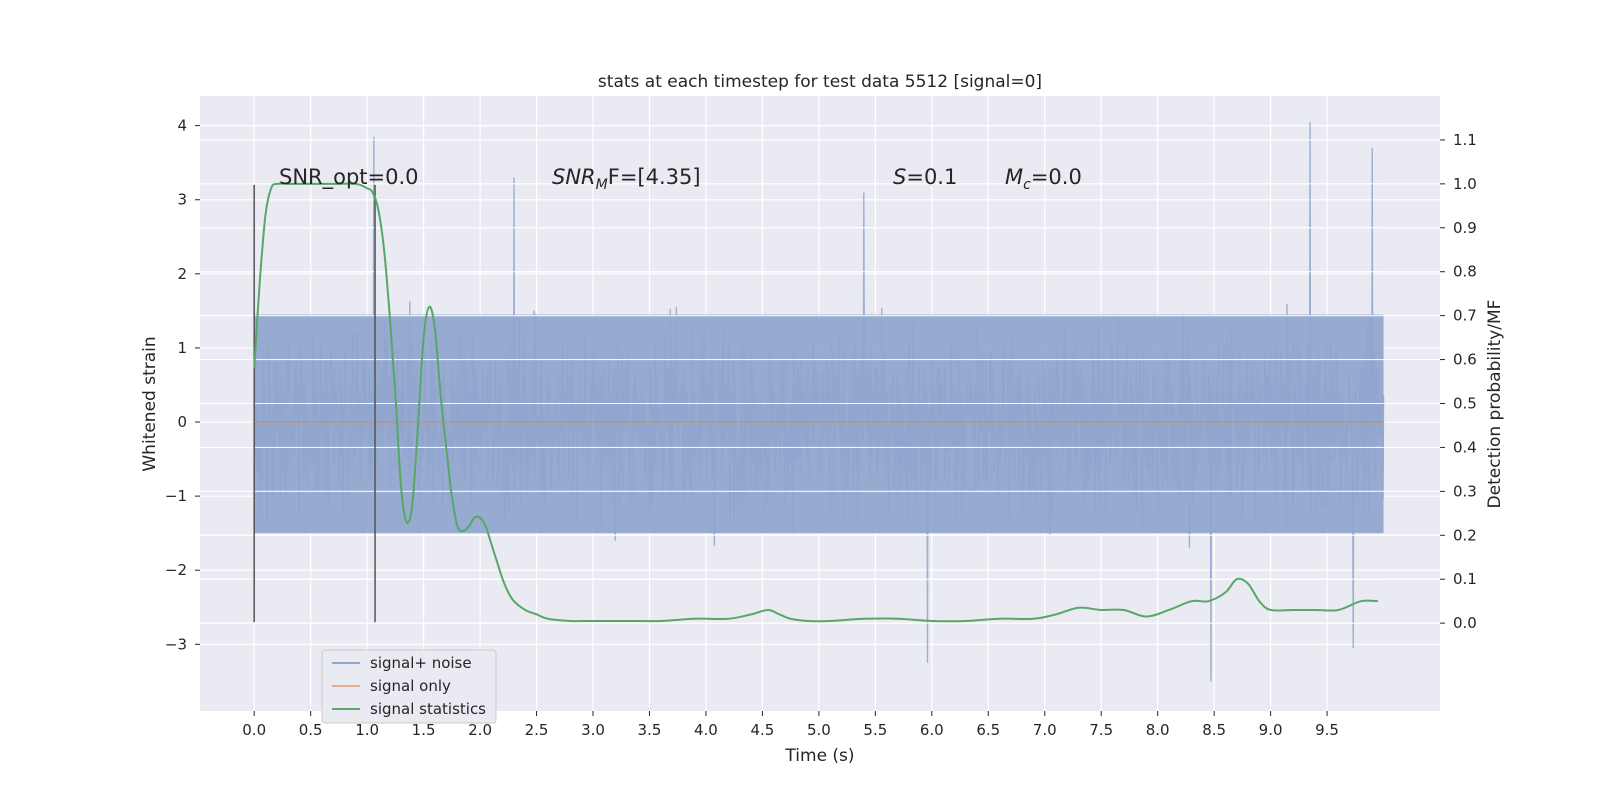 This screenshot has width=1600, height=800. Describe the element at coordinates (819, 756) in the screenshot. I see `x-axis-label: Time (s)` at that location.